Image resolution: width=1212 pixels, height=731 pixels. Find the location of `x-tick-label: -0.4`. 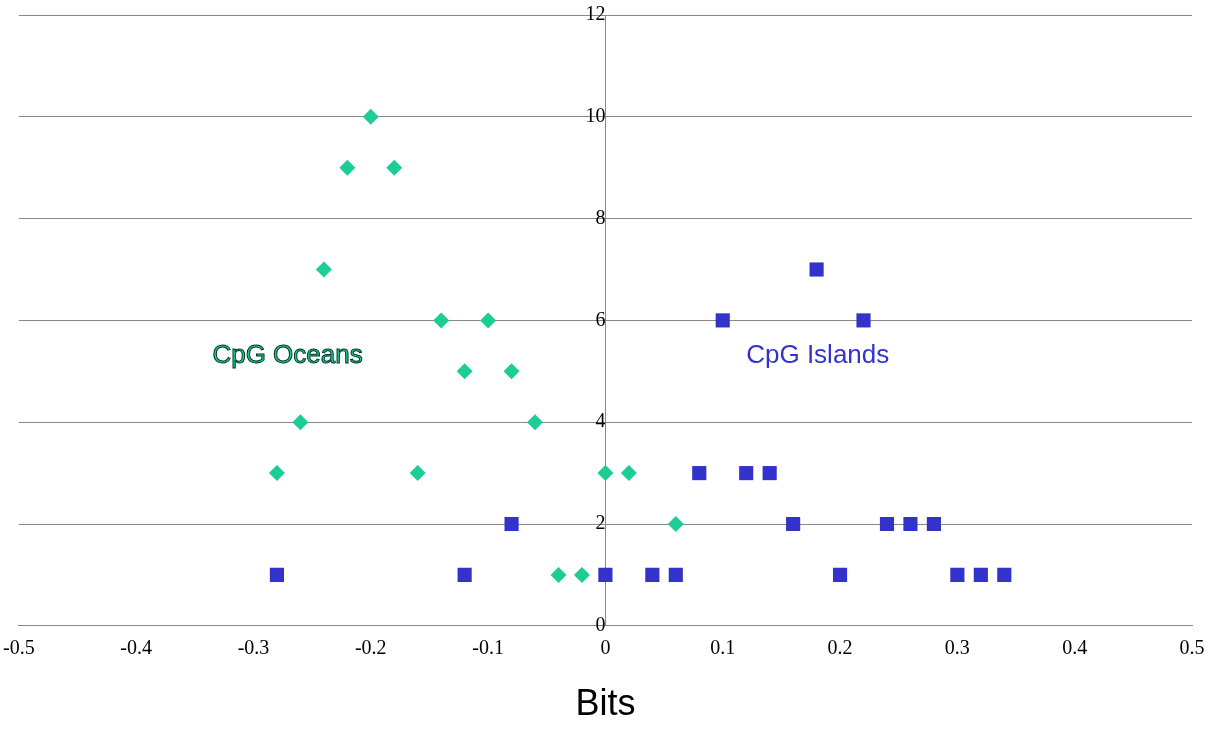

x-tick-label: -0.4 is located at coordinates (136, 647).